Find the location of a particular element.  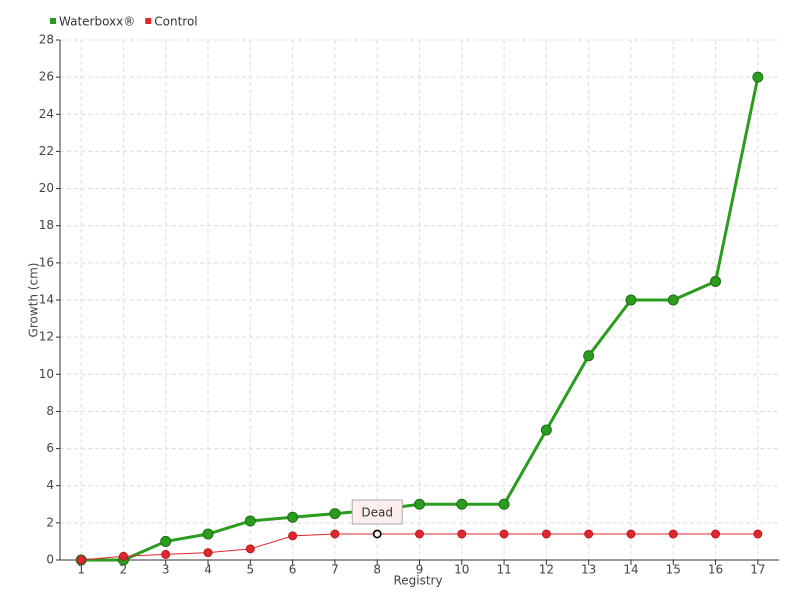

y-tick-label: 8 is located at coordinates (50, 411).